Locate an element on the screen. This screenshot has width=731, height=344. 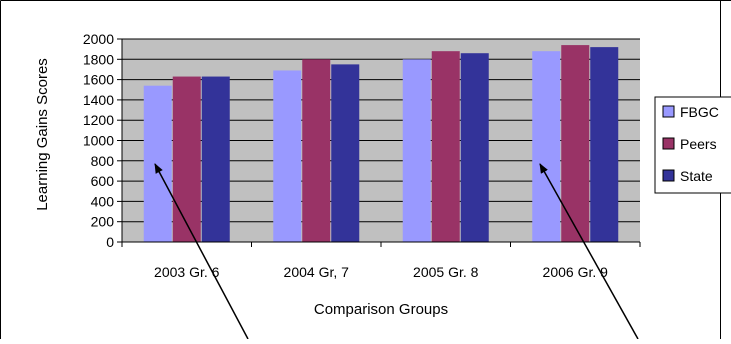
y-tick-label: 800 is located at coordinates (103, 161).